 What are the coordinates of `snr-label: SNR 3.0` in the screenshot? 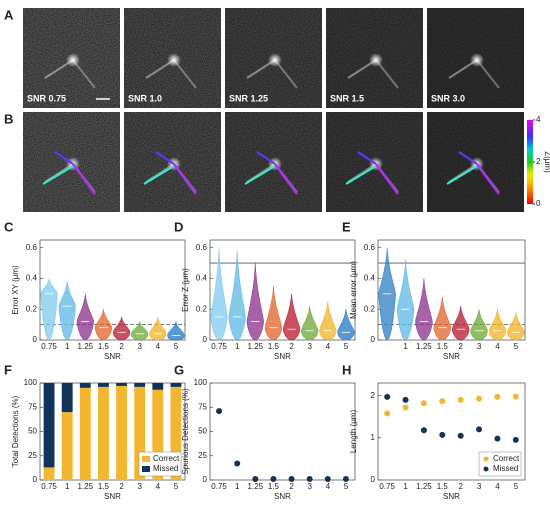 It's located at (448, 98).